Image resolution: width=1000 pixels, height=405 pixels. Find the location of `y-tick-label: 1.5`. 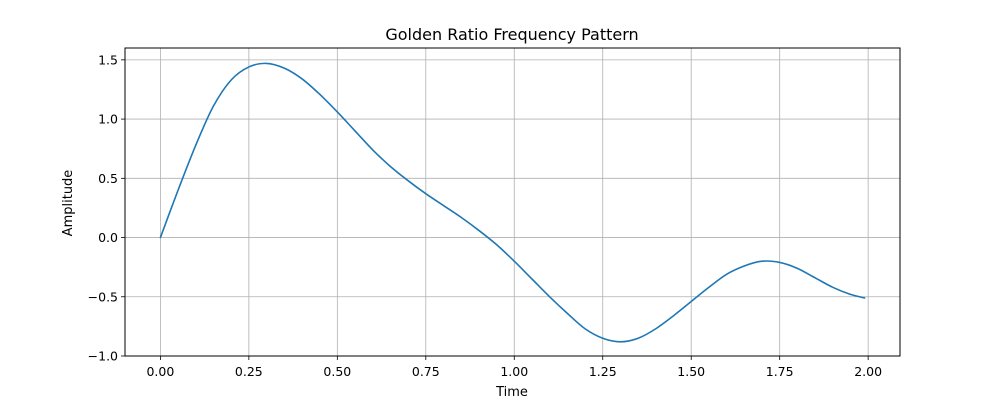

y-tick-label: 1.5 is located at coordinates (108, 59).